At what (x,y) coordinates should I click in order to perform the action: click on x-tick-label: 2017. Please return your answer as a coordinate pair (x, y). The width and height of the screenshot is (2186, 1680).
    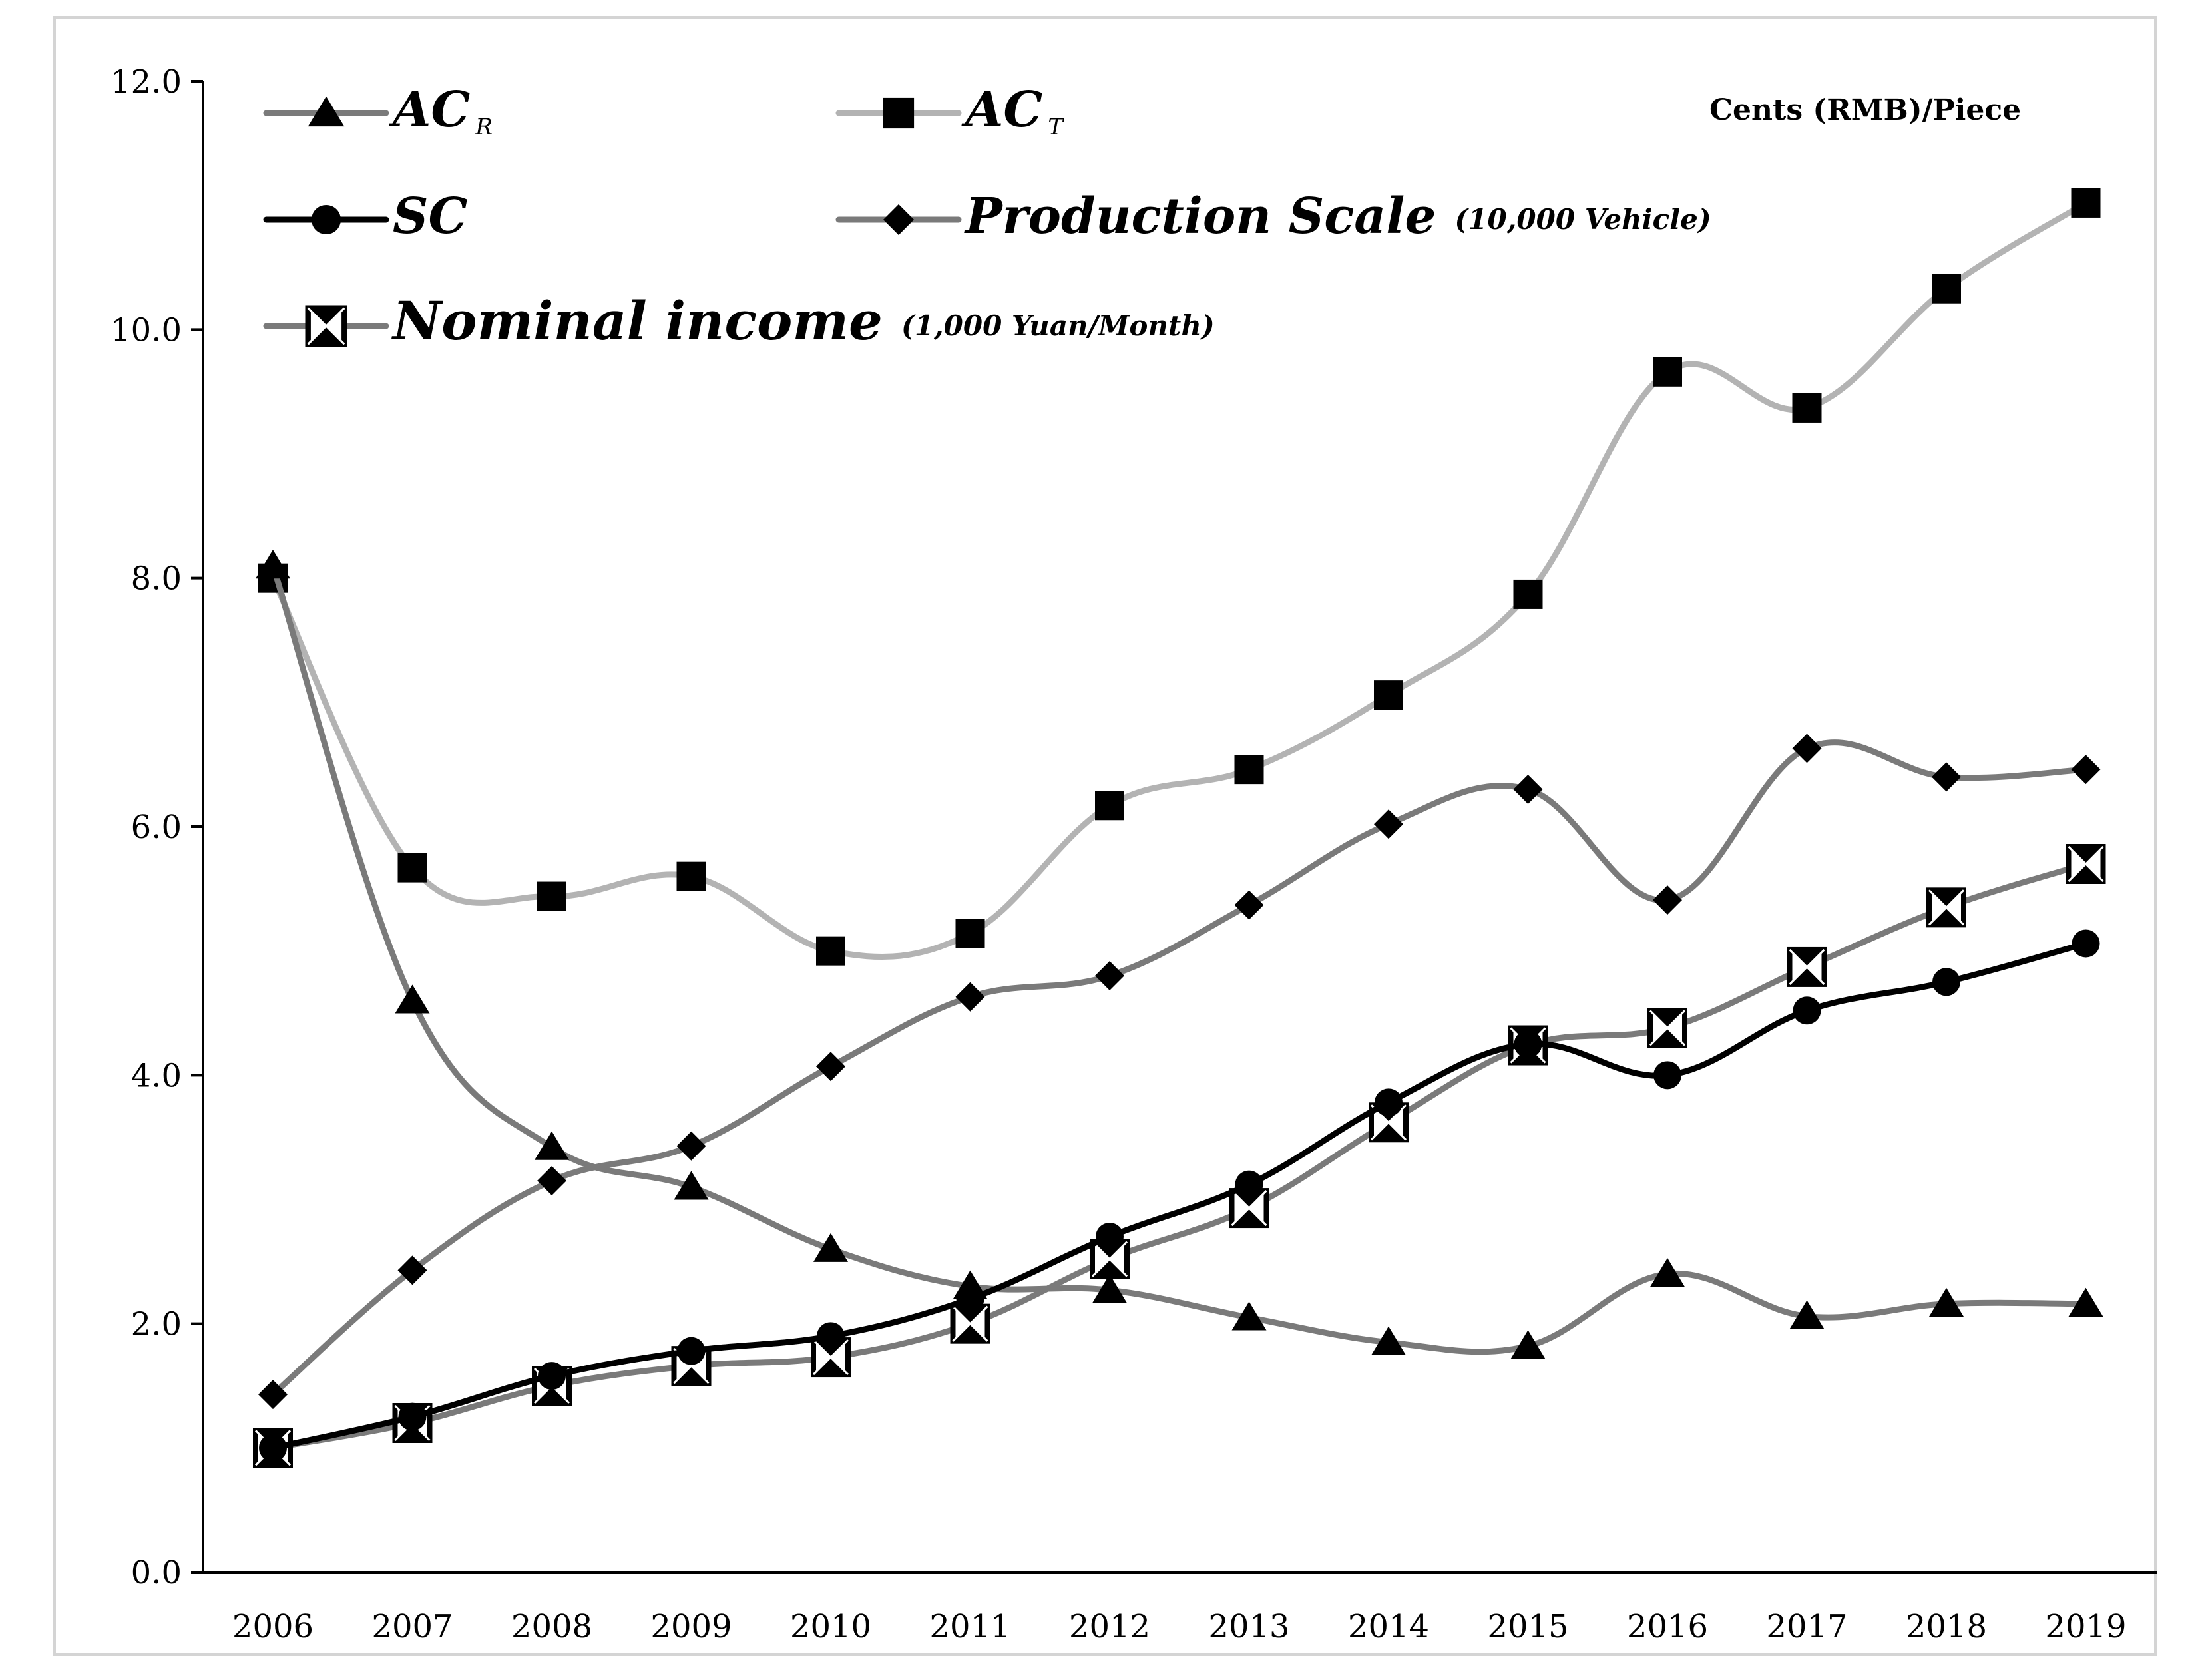
    Looking at the image, I should click on (1806, 1626).